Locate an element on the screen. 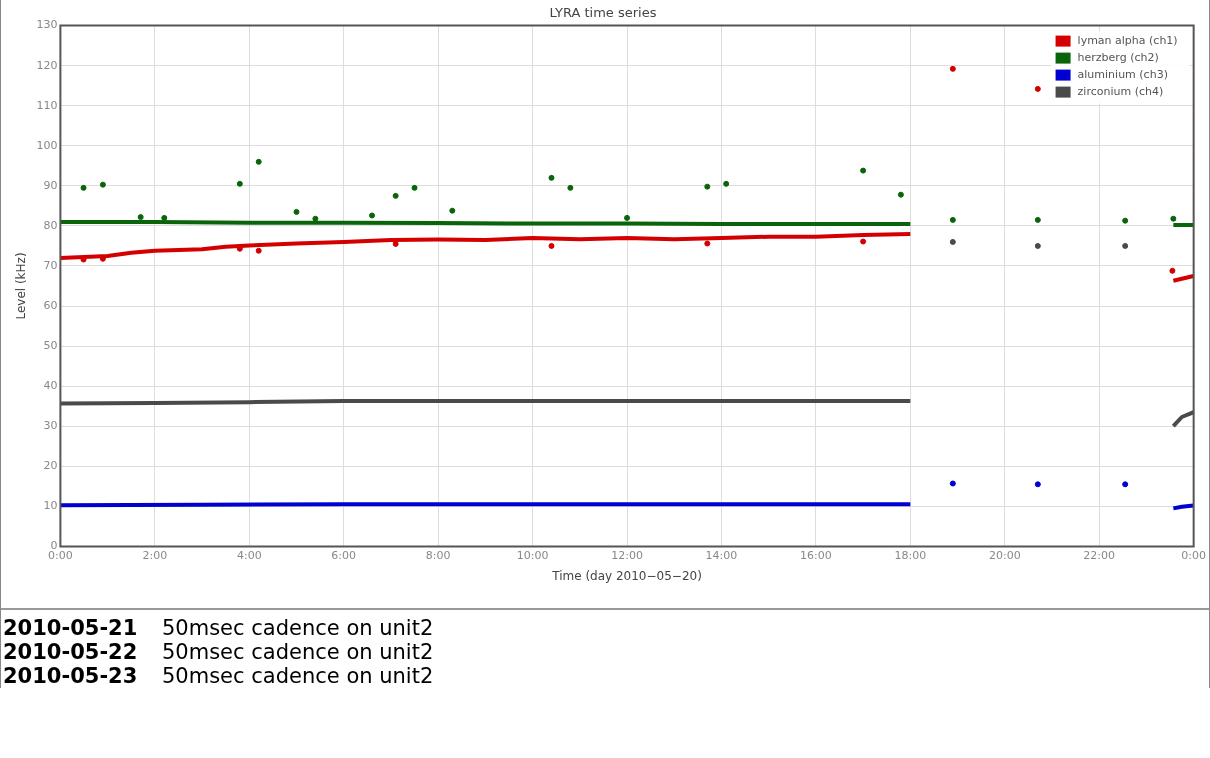 The image size is (1210, 758). y-tick-label: 70 is located at coordinates (50, 265).